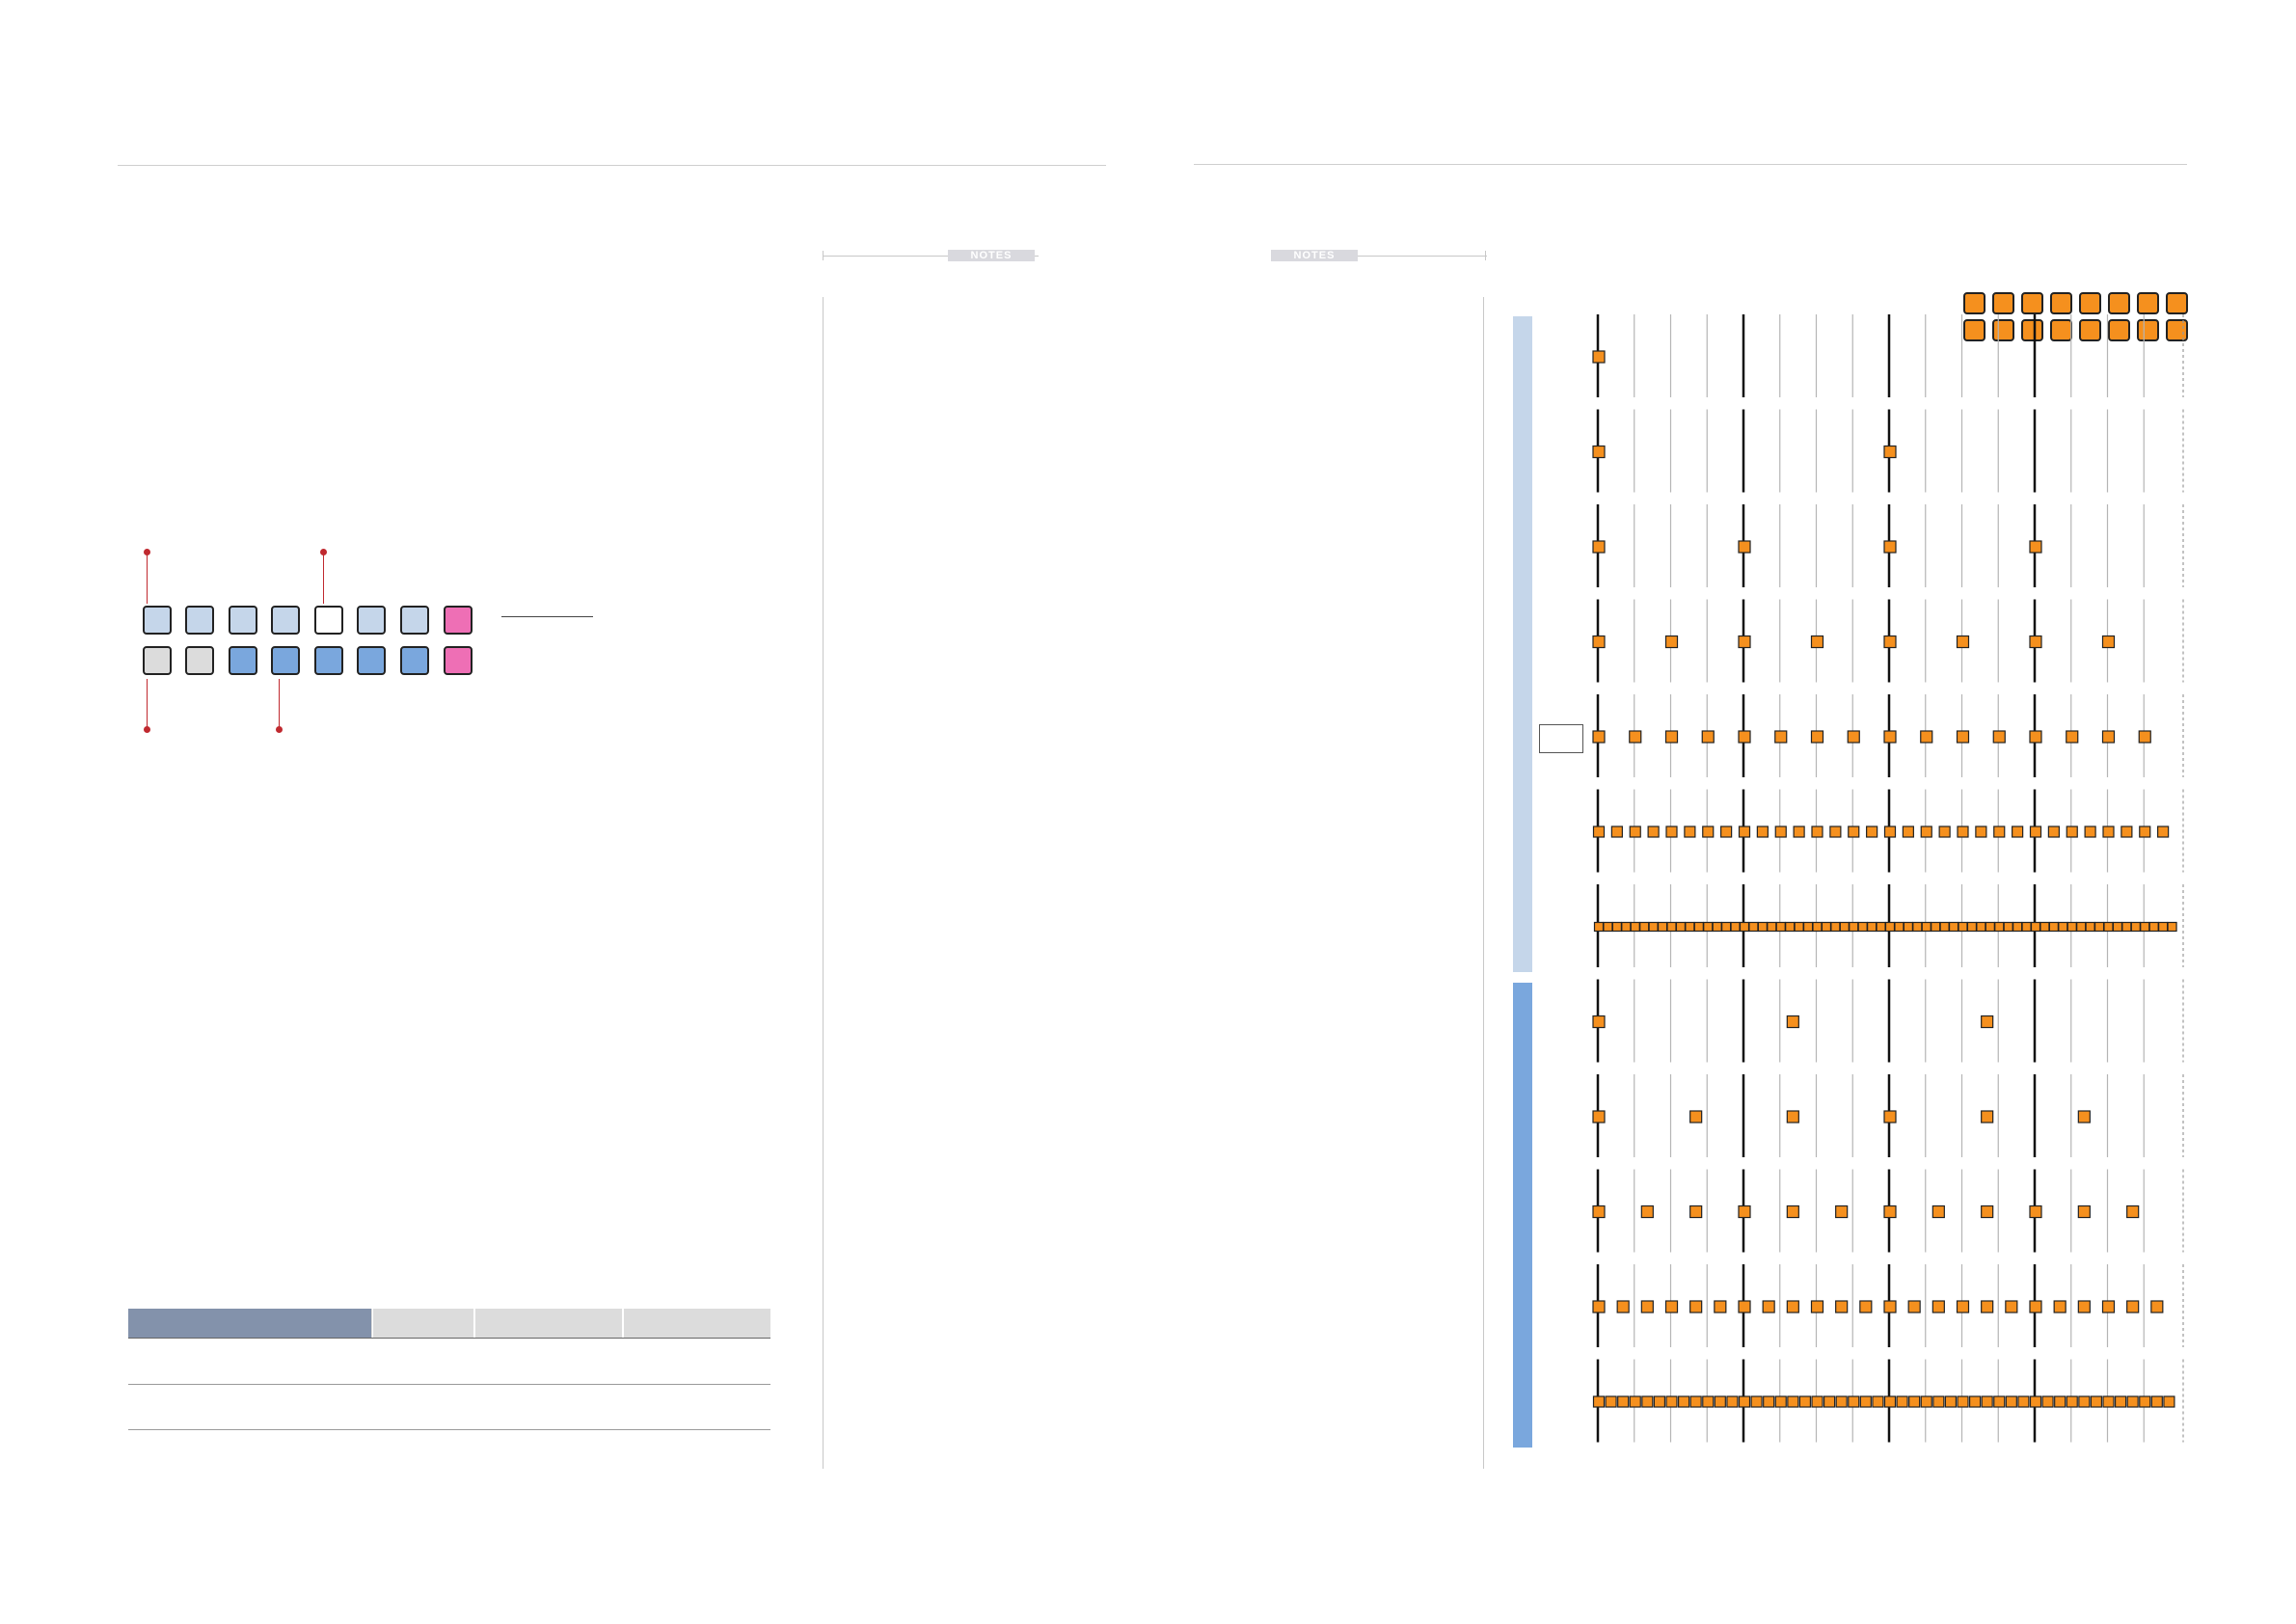  What do you see at coordinates (612, 165) in the screenshot?
I see `left-page-top-rule` at bounding box center [612, 165].